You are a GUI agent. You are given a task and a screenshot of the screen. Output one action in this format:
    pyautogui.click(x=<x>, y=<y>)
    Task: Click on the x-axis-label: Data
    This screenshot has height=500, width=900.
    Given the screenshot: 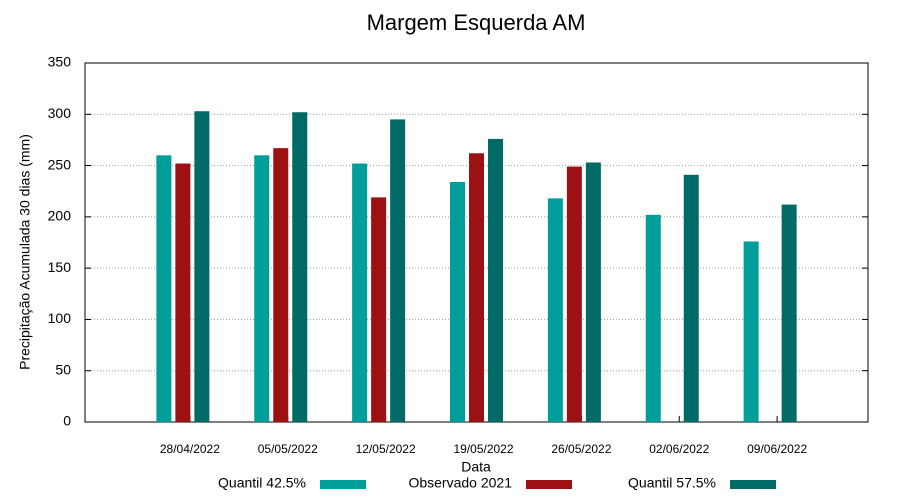 What is the action you would take?
    pyautogui.click(x=476, y=467)
    